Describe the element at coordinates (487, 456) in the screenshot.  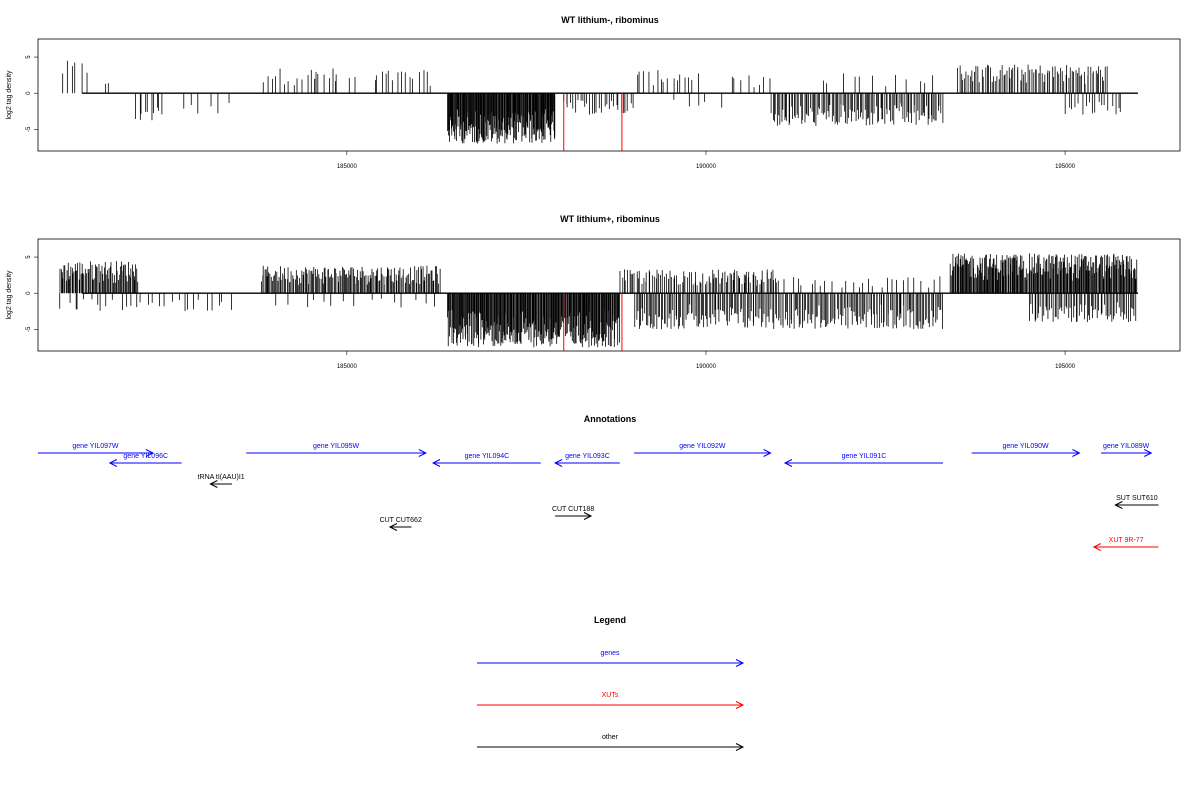
I see `annotation-label: gene YIL094C` at that location.